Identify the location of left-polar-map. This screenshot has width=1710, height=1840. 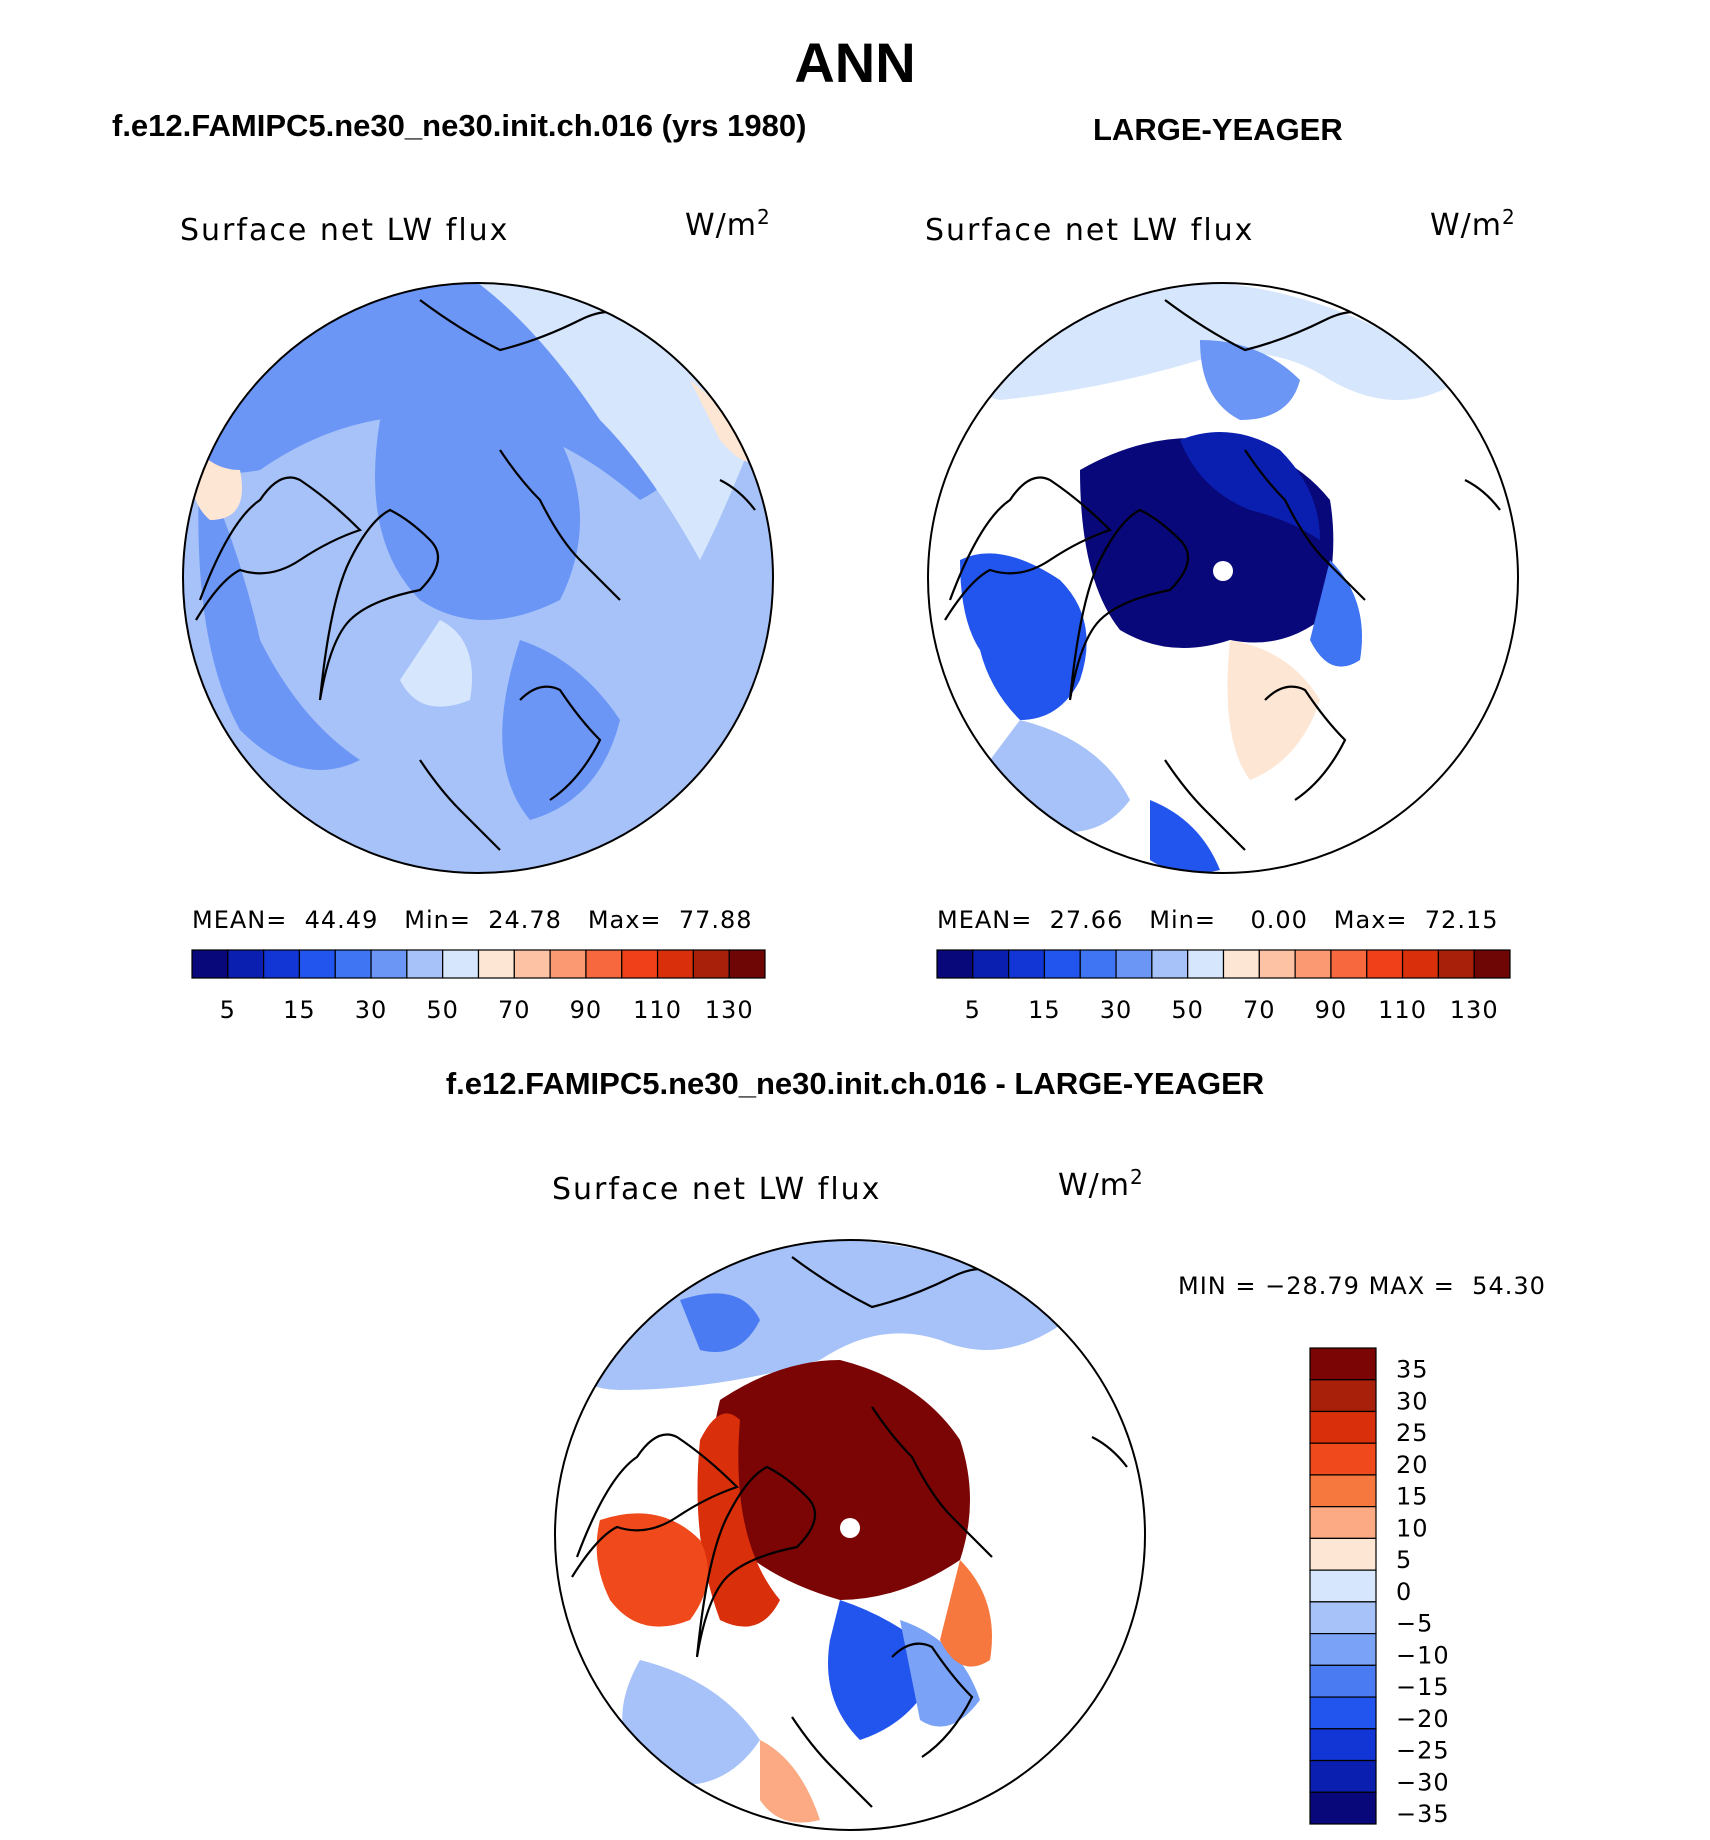
(478, 578).